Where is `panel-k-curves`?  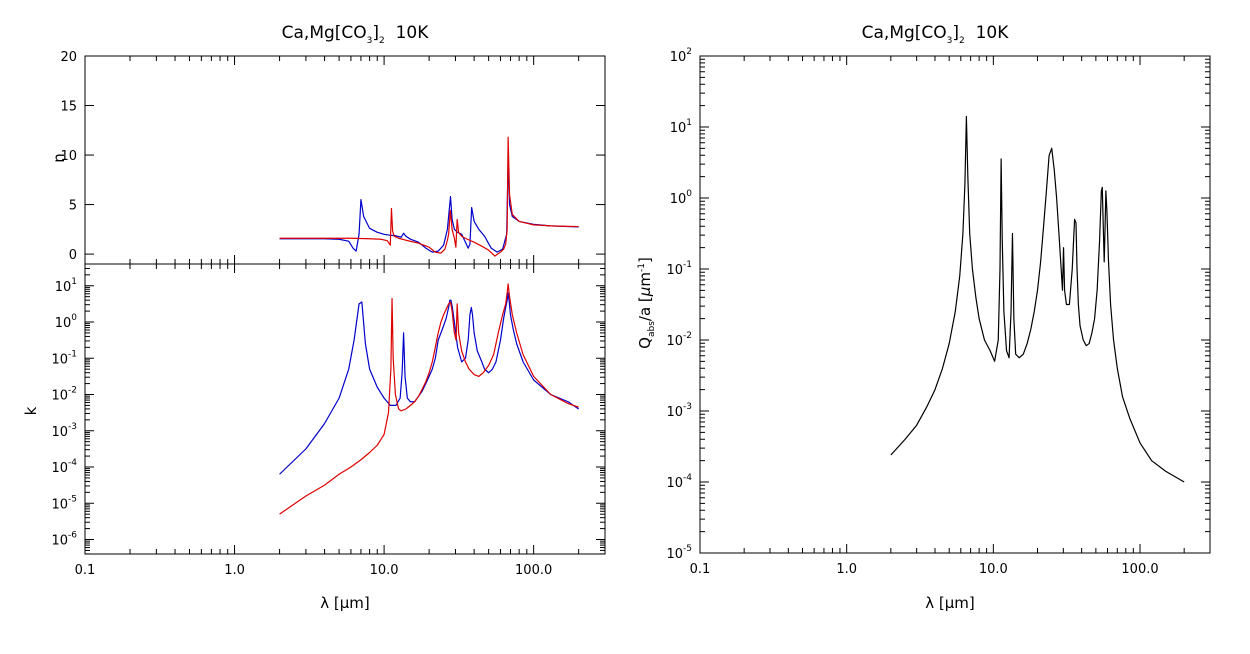 panel-k-curves is located at coordinates (429, 399).